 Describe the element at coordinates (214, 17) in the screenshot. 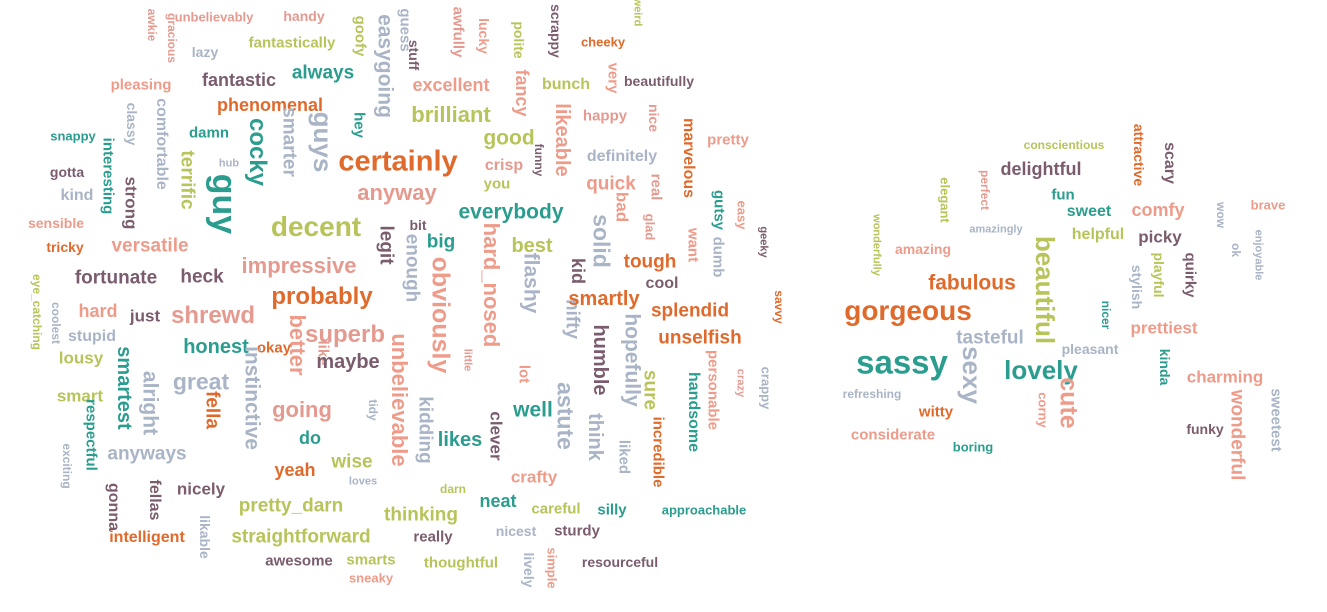

I see `word-unbelievably: unbelievably` at that location.